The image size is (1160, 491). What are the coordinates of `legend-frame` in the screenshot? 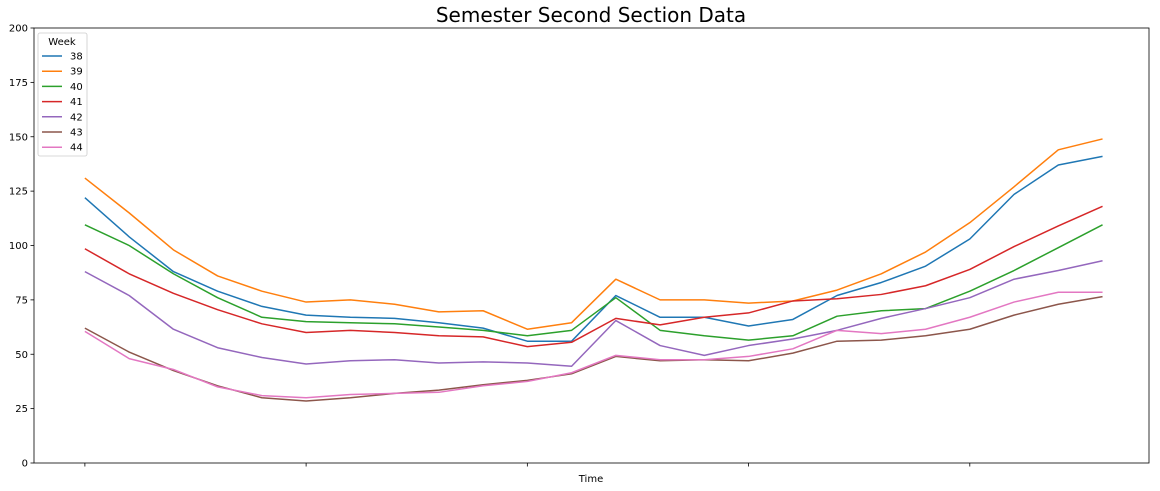 It's located at (62, 94).